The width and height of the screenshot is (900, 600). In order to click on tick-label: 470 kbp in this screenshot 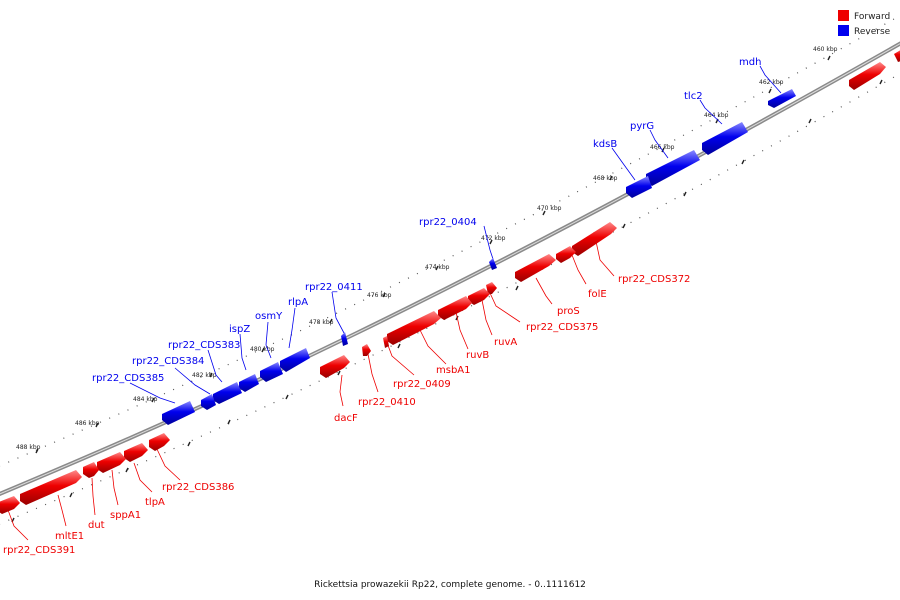, I will do `click(549, 208)`.